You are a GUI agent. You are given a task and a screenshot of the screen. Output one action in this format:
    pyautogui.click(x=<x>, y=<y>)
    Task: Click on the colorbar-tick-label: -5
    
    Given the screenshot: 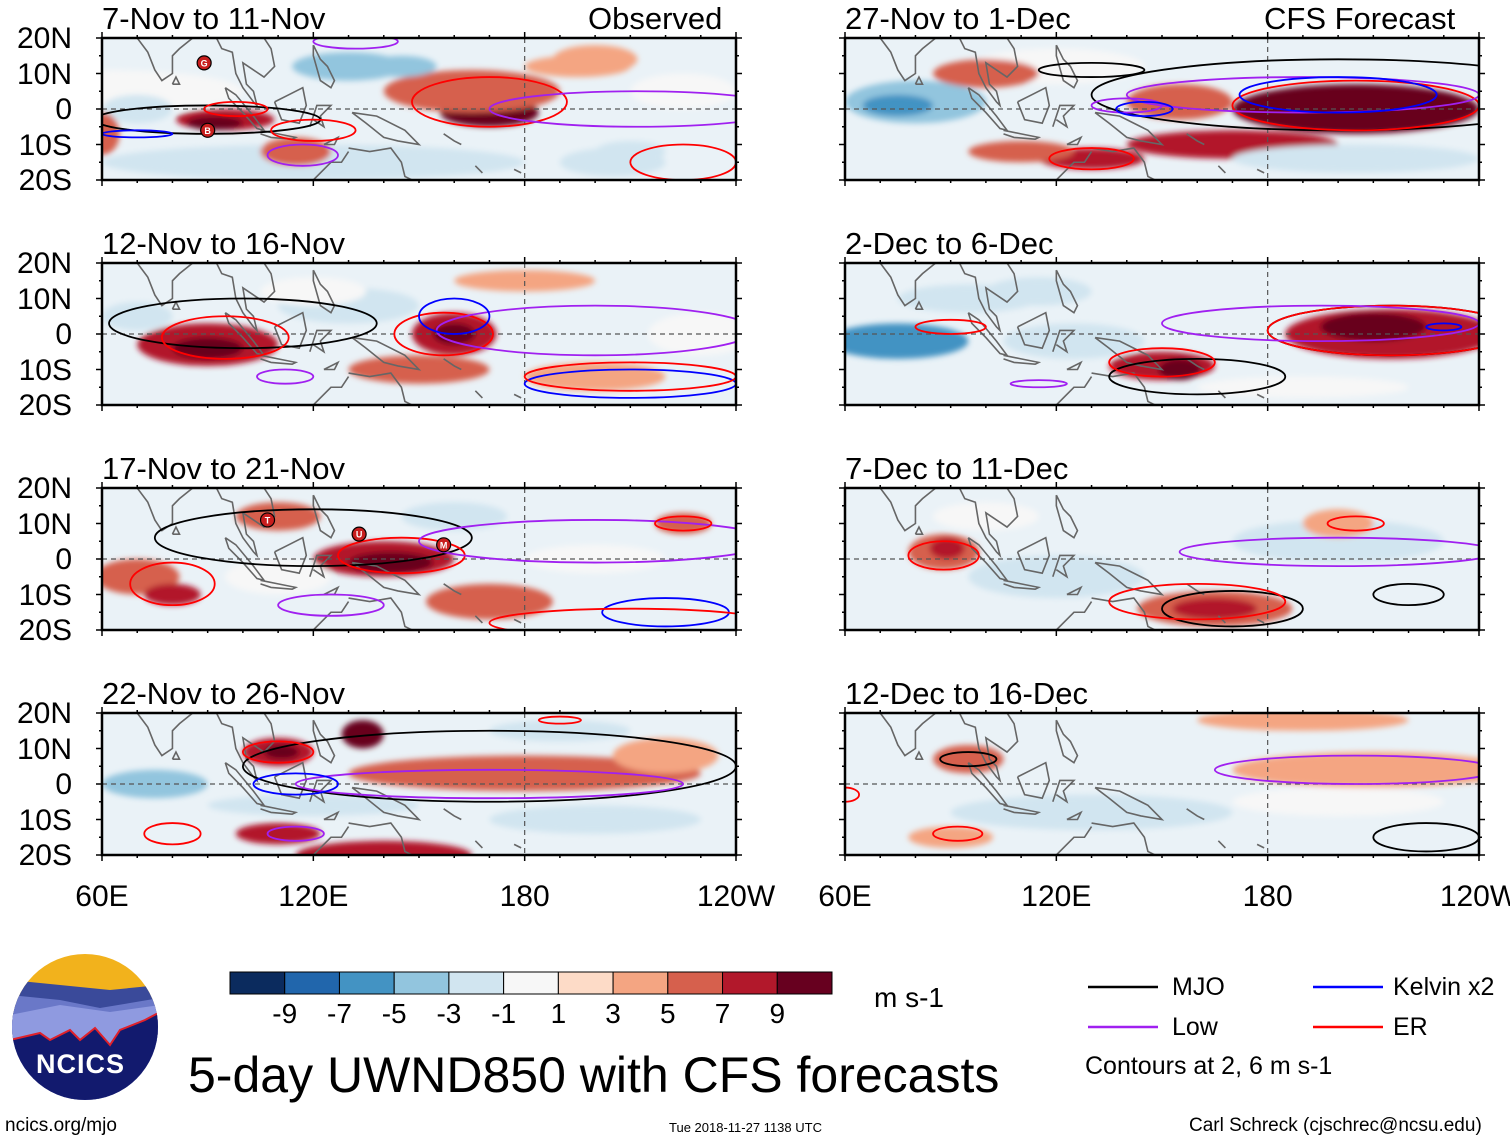 What is the action you would take?
    pyautogui.click(x=394, y=1013)
    